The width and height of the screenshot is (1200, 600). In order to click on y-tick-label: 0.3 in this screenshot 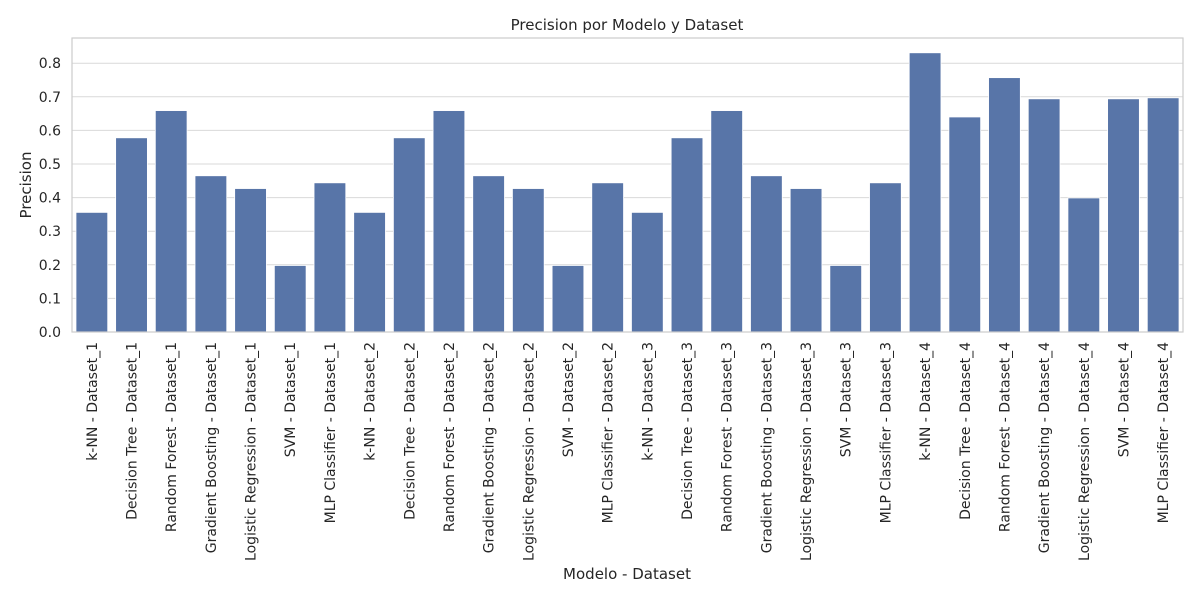, I will do `click(50, 232)`.